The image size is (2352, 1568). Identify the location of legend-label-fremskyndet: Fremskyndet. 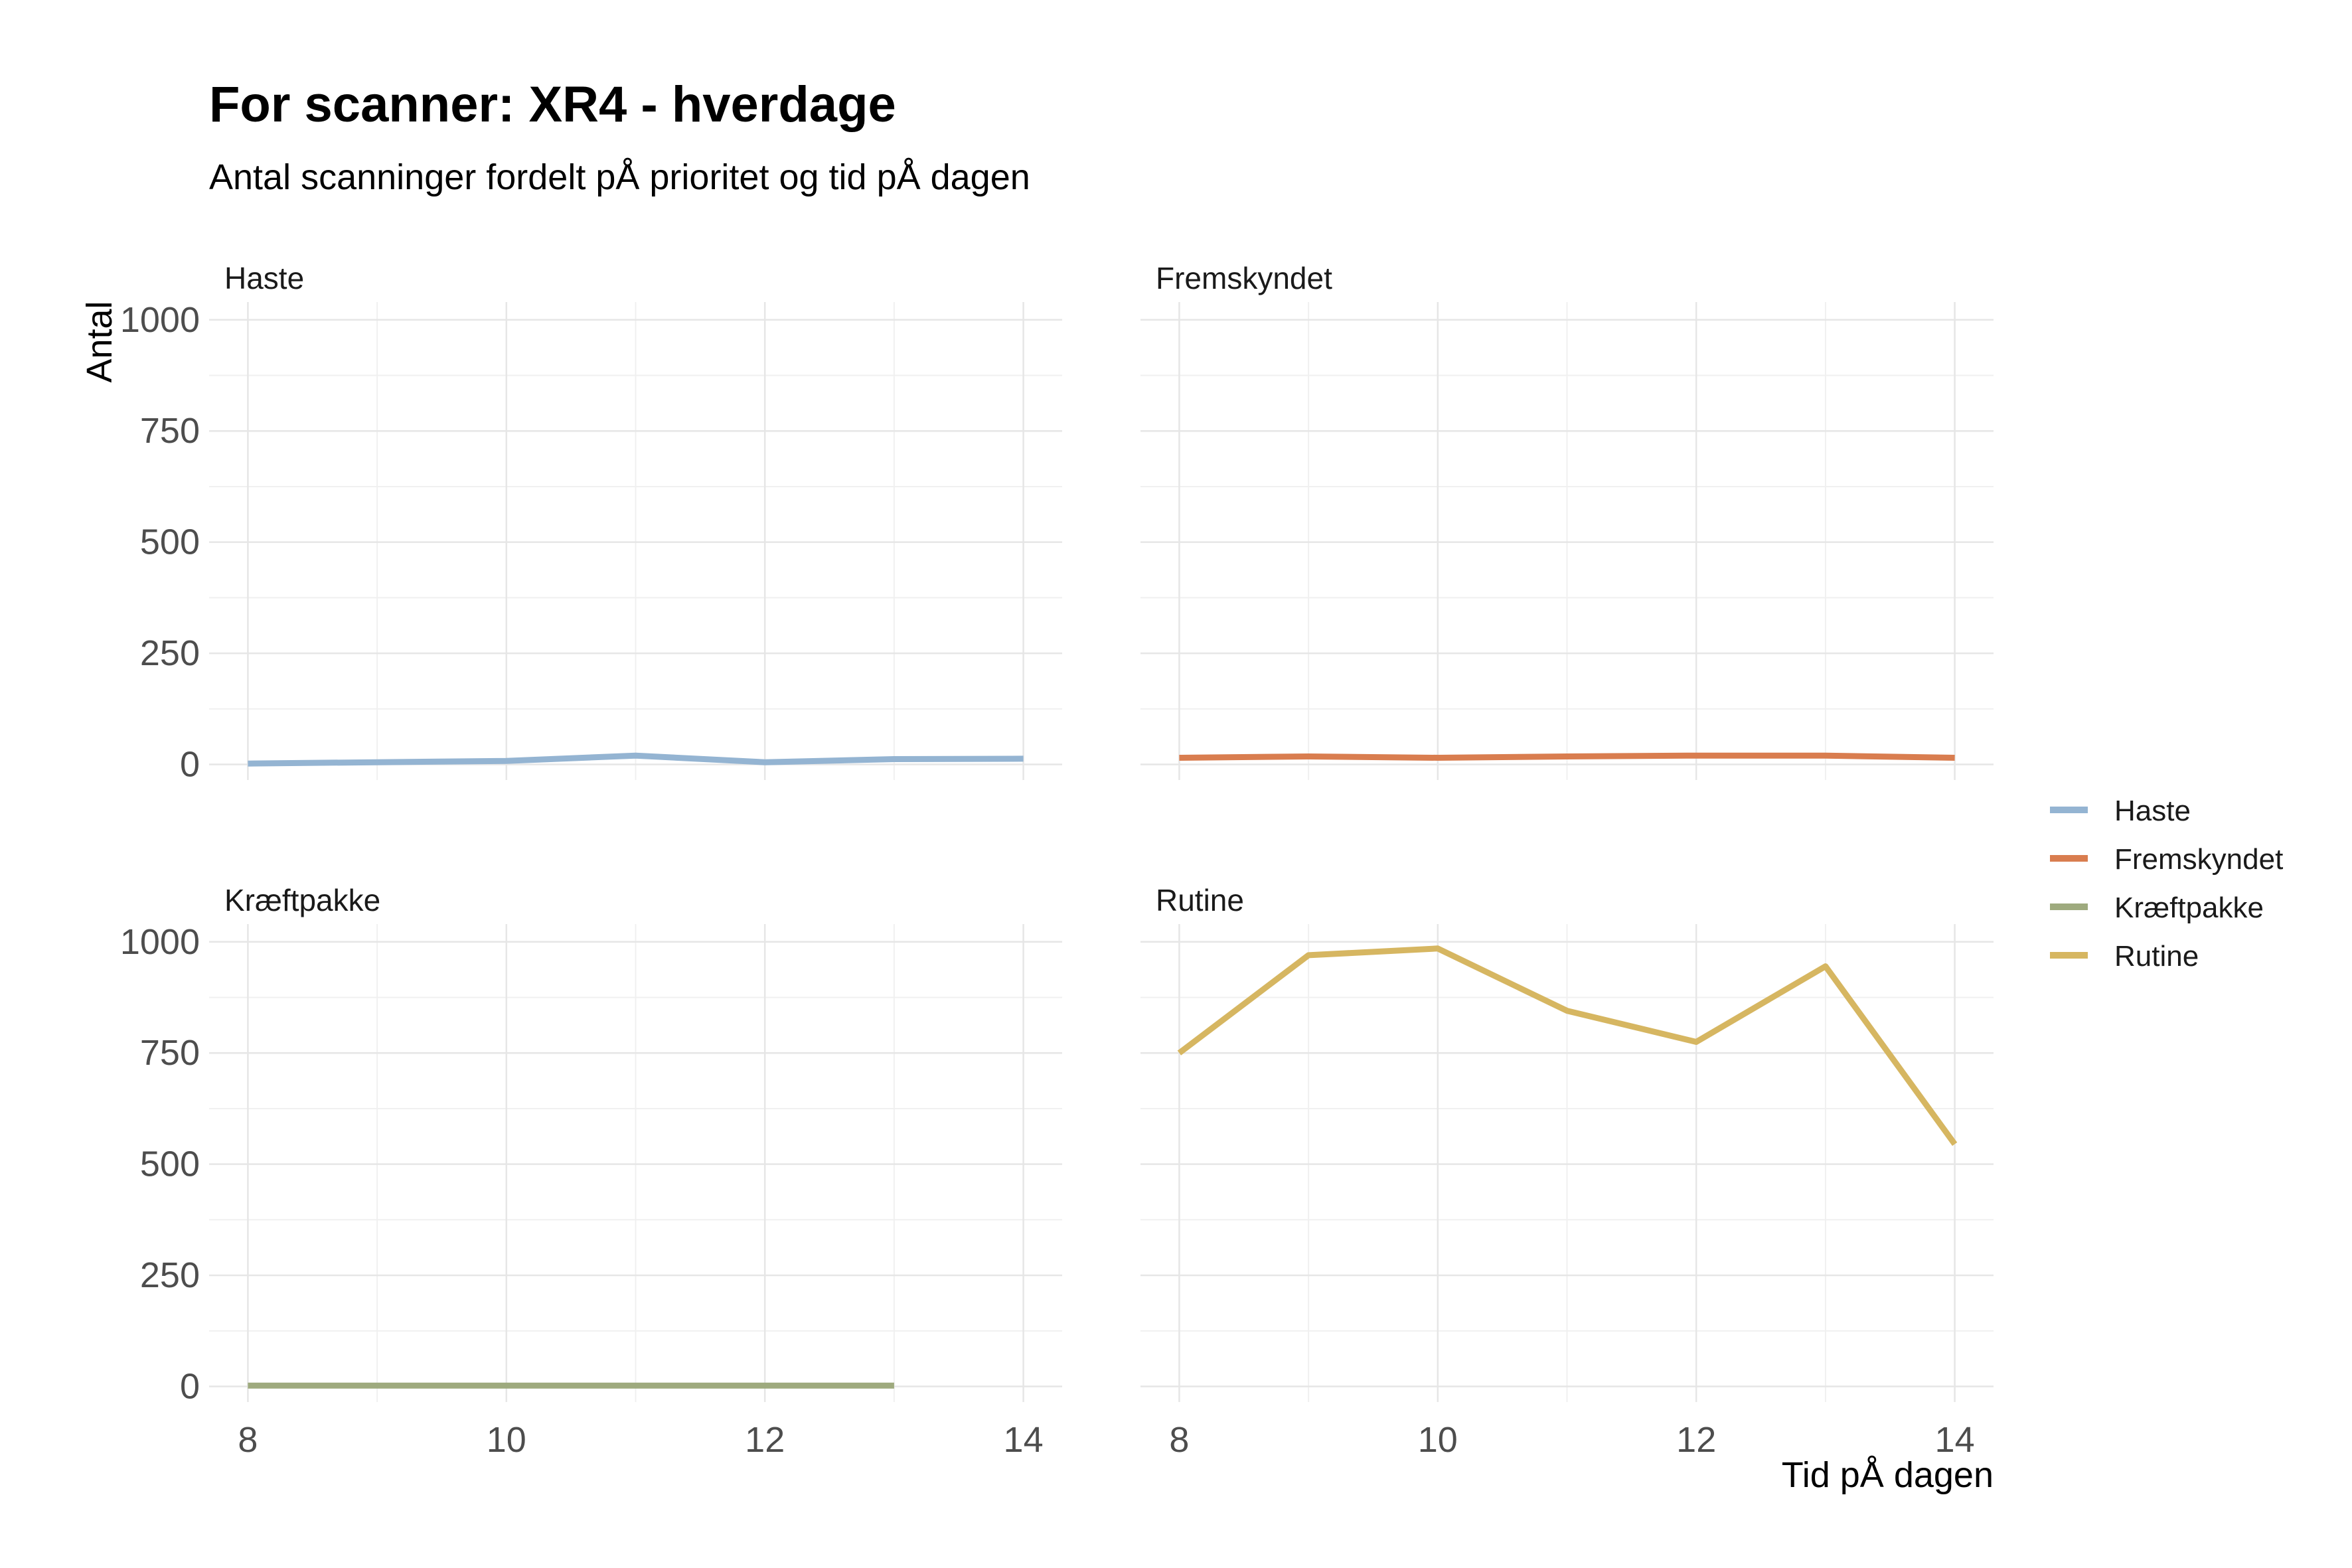
(2199, 860).